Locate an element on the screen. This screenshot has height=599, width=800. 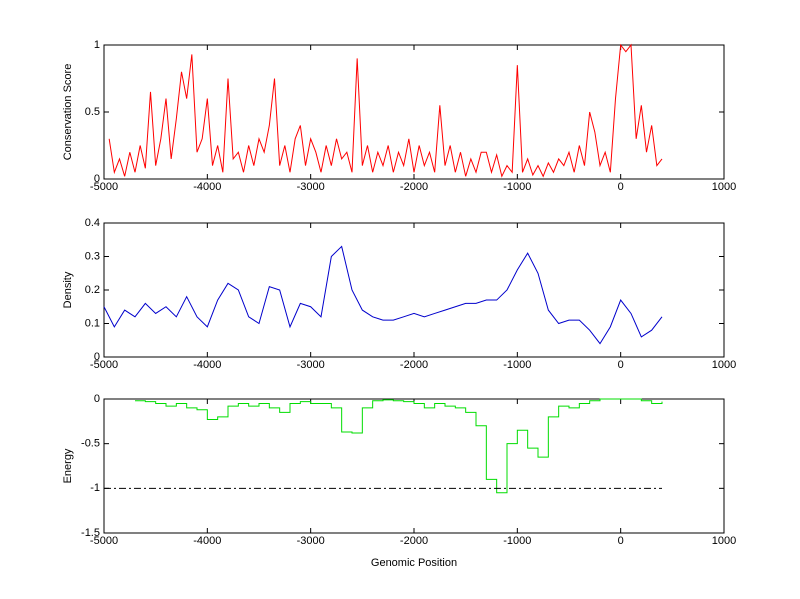
y-axis-label: Conservation Score is located at coordinates (68, 112).